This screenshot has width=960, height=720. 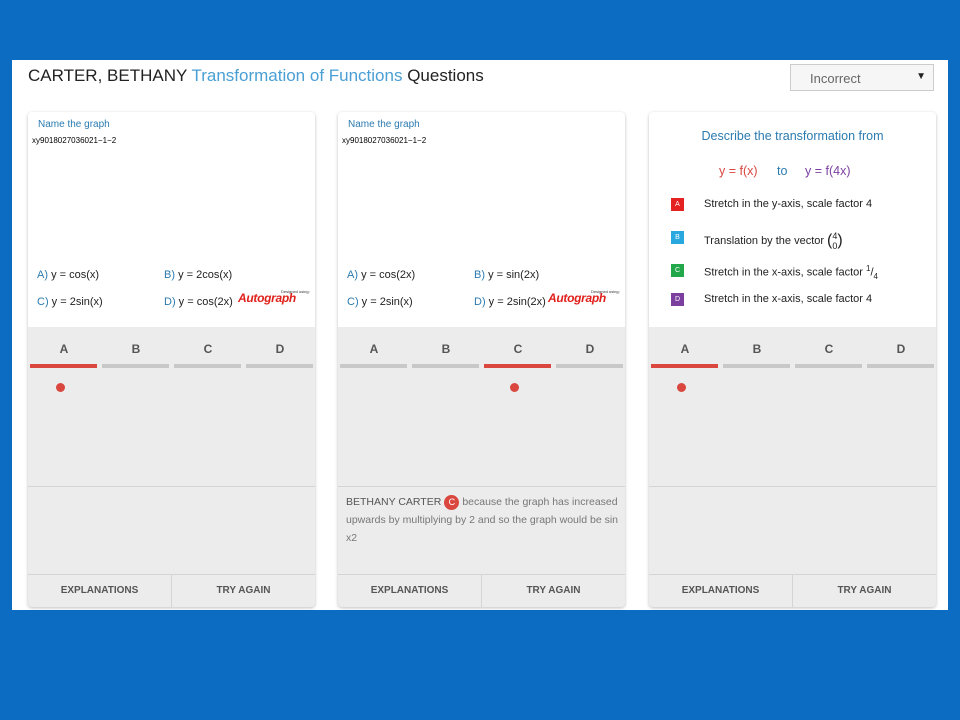 I want to click on student-name: CARTER, BETHANY, so click(x=108, y=75).